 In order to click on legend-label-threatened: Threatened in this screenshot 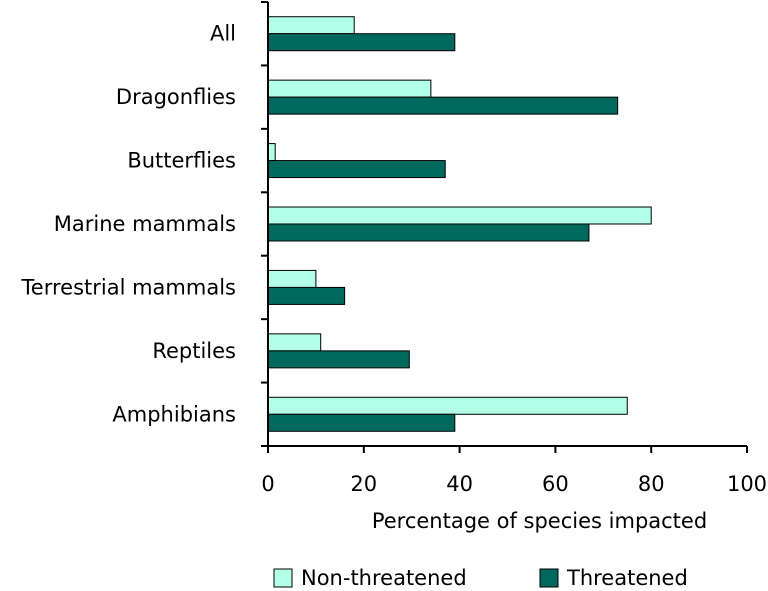, I will do `click(627, 578)`.